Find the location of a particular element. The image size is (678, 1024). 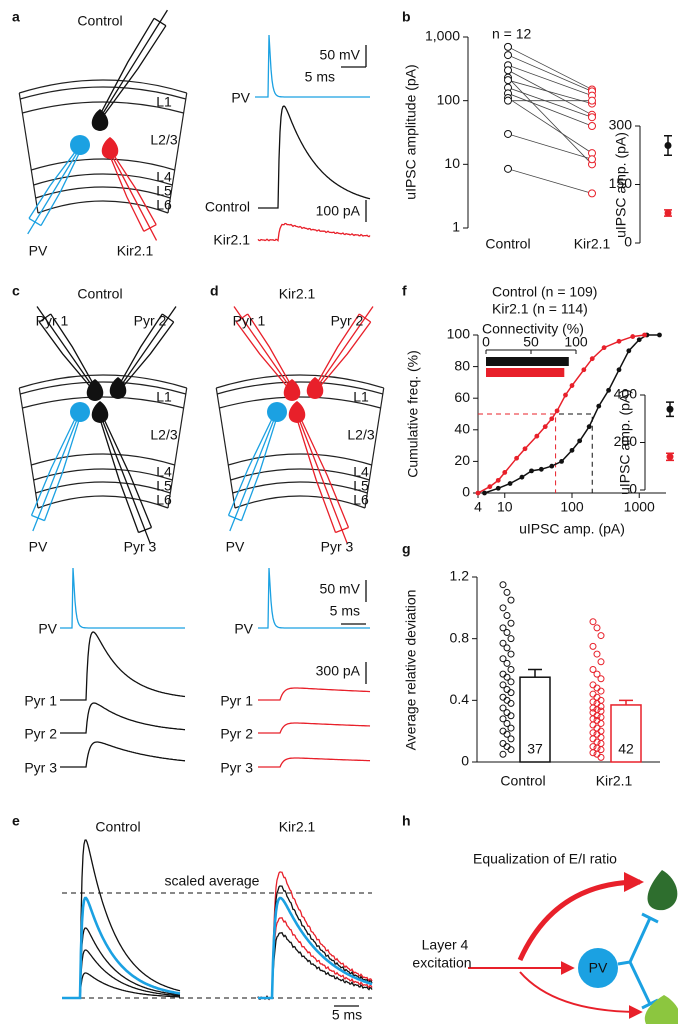

y-tick-label: 10 is located at coordinates (452, 163).